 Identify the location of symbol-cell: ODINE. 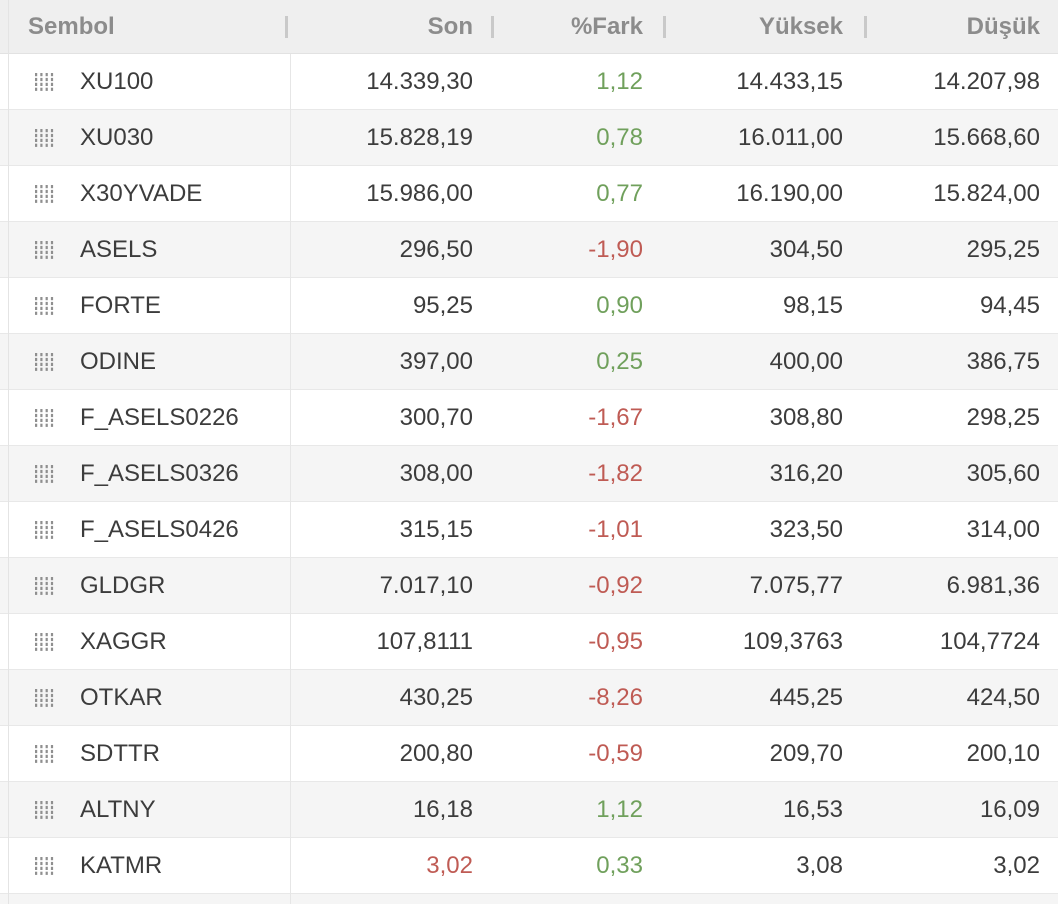
(118, 361).